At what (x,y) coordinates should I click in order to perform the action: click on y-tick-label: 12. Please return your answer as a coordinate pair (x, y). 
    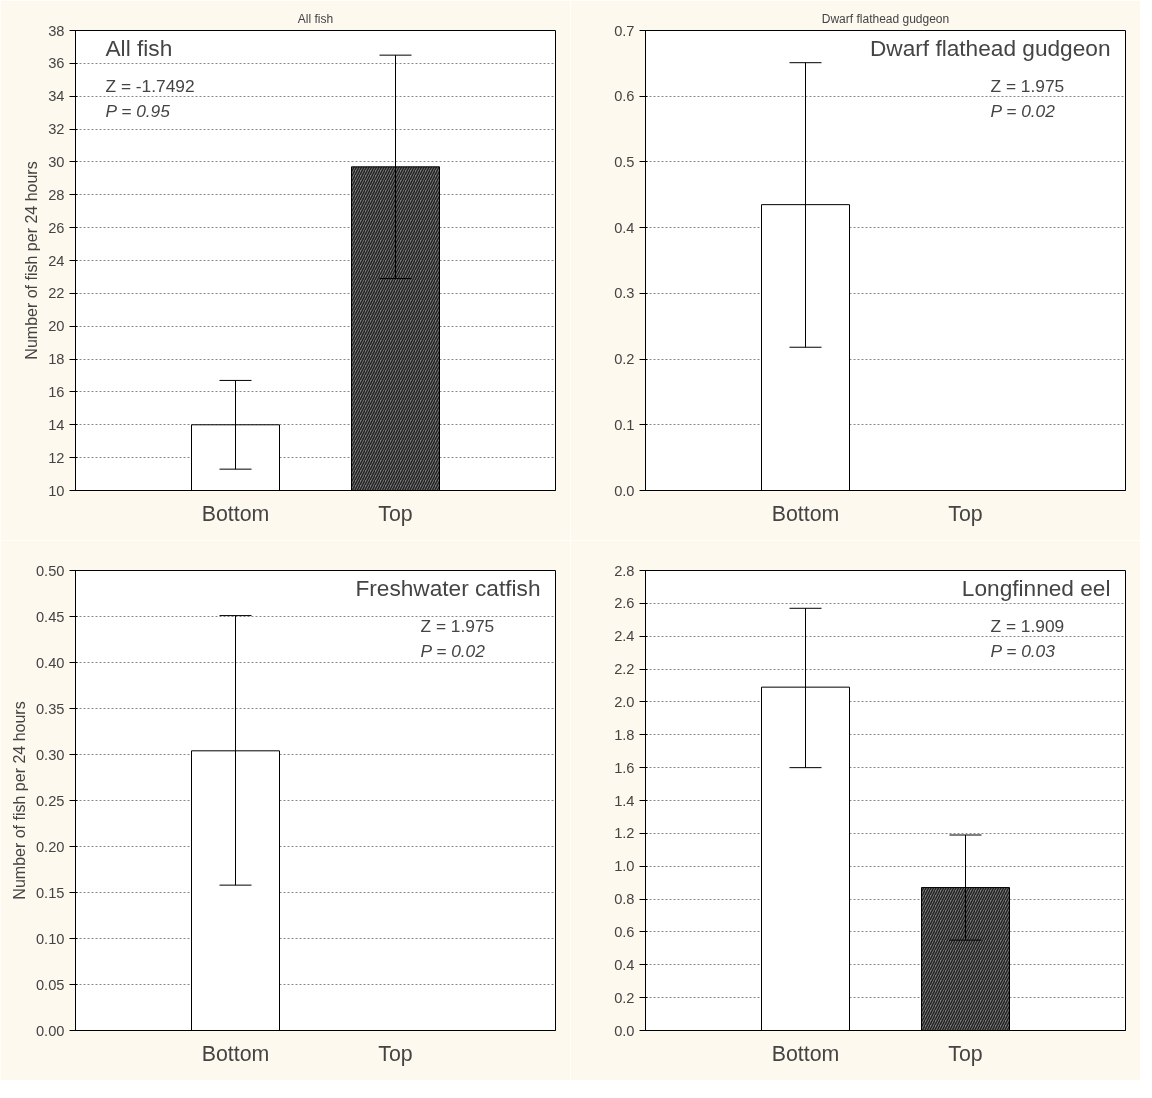
    Looking at the image, I should click on (56, 457).